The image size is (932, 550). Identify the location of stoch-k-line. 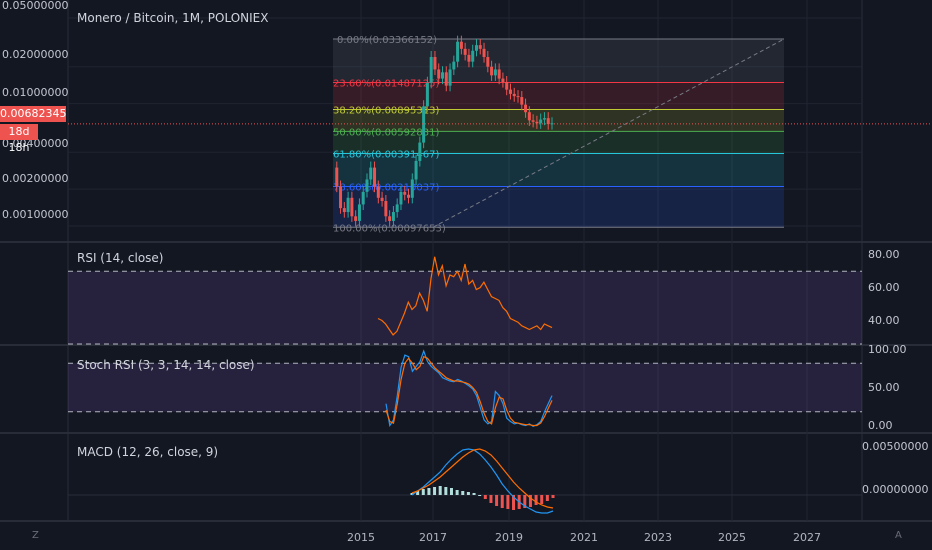
(469, 388).